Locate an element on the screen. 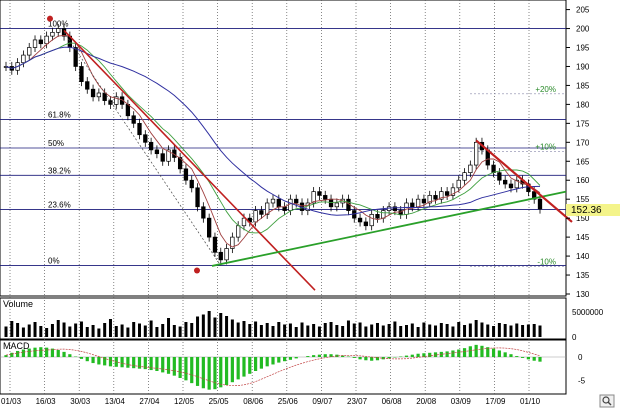 The height and width of the screenshot is (414, 620). high-pivot-marker is located at coordinates (50, 19).